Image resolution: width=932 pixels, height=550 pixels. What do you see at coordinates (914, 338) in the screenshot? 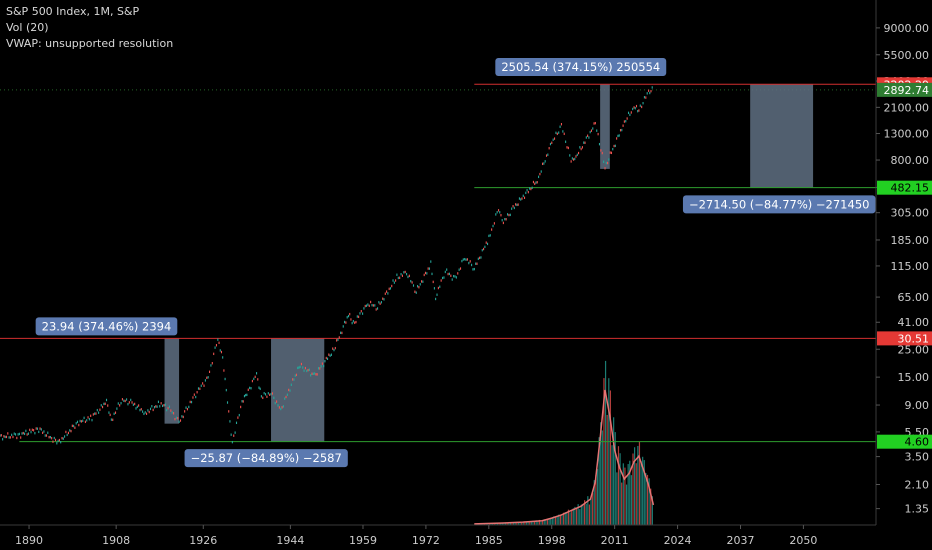
I see `price-axis-badge-text: 30.51` at bounding box center [914, 338].